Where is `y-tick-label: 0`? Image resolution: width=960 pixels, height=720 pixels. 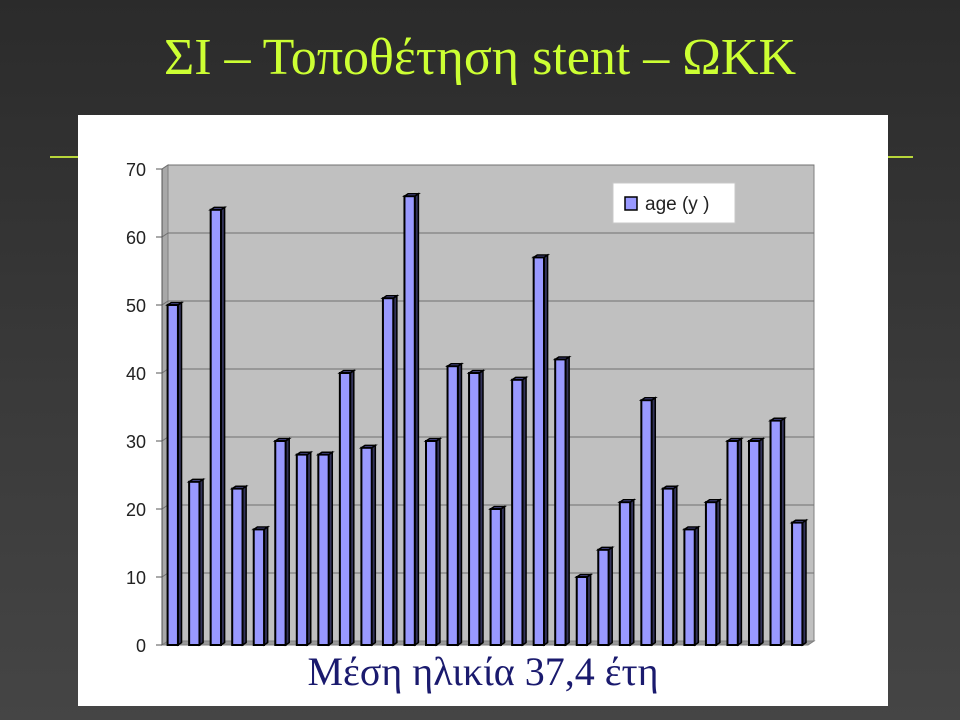
y-tick-label: 0 is located at coordinates (141, 646).